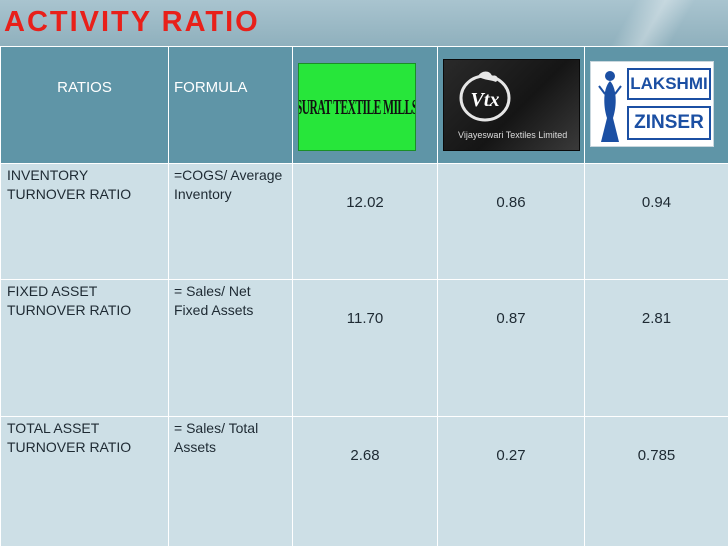  Describe the element at coordinates (216, 437) in the screenshot. I see `ratio-formula: = Sales/ Total Assets` at that location.